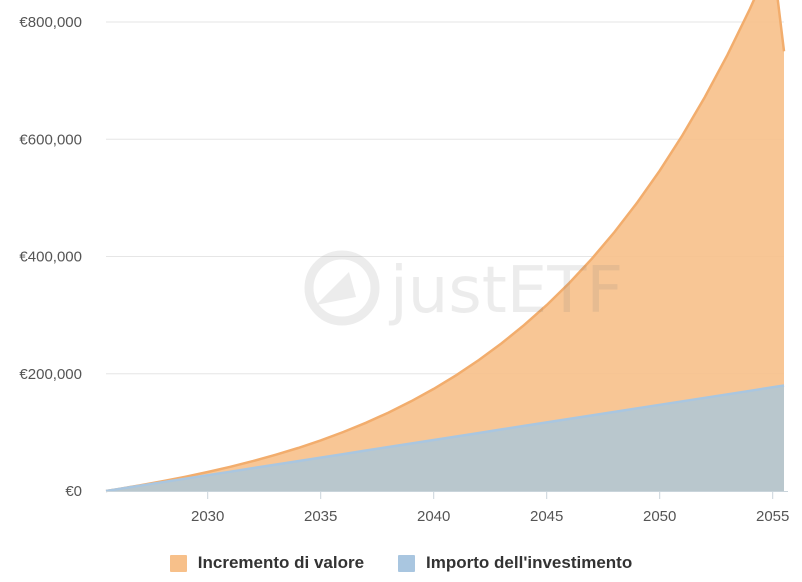 Image resolution: width=802 pixels, height=582 pixels. I want to click on x-tick-label: 2055, so click(772, 516).